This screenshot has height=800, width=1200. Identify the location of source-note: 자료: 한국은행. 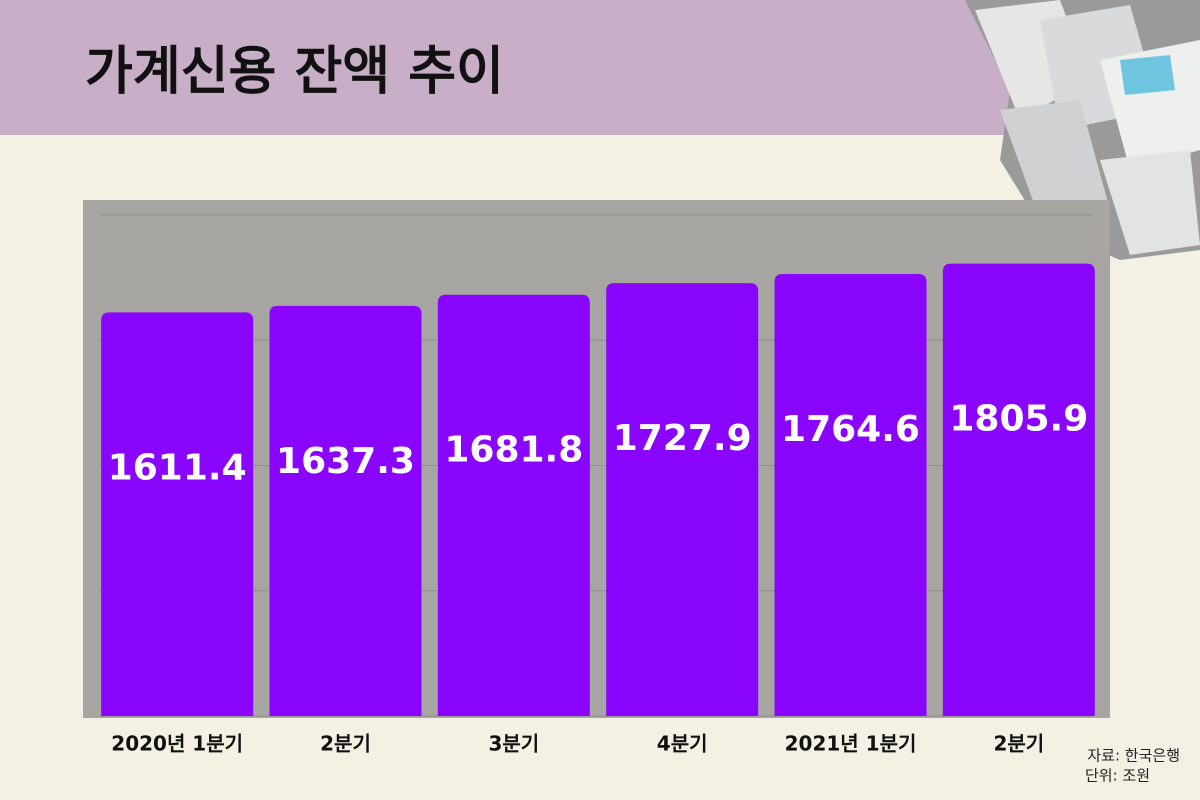
(1133, 756).